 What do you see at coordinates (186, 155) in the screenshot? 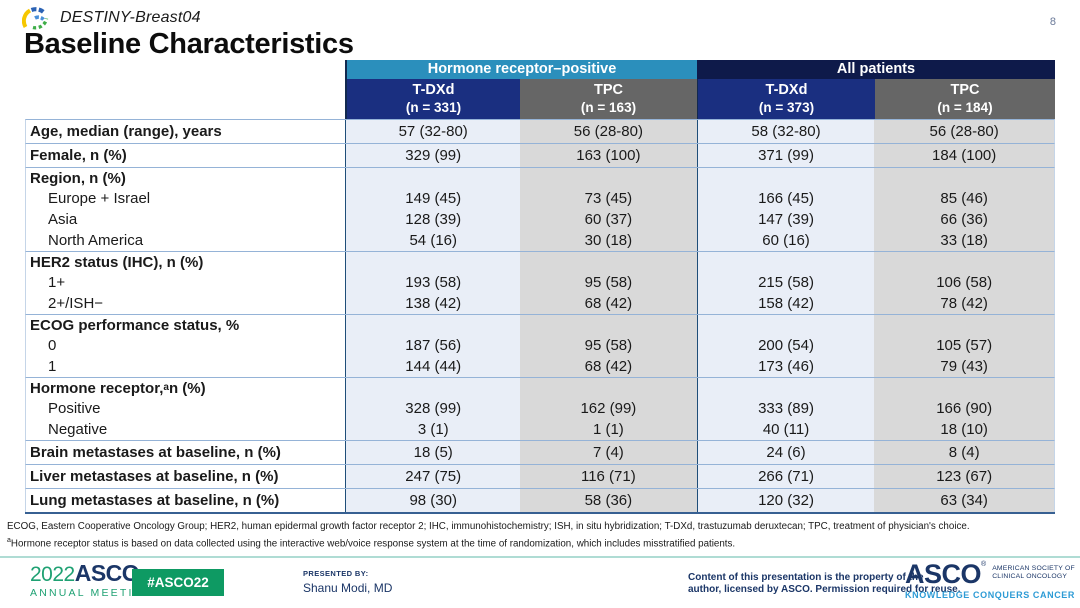
I see `row-label: Female, n (%)` at bounding box center [186, 155].